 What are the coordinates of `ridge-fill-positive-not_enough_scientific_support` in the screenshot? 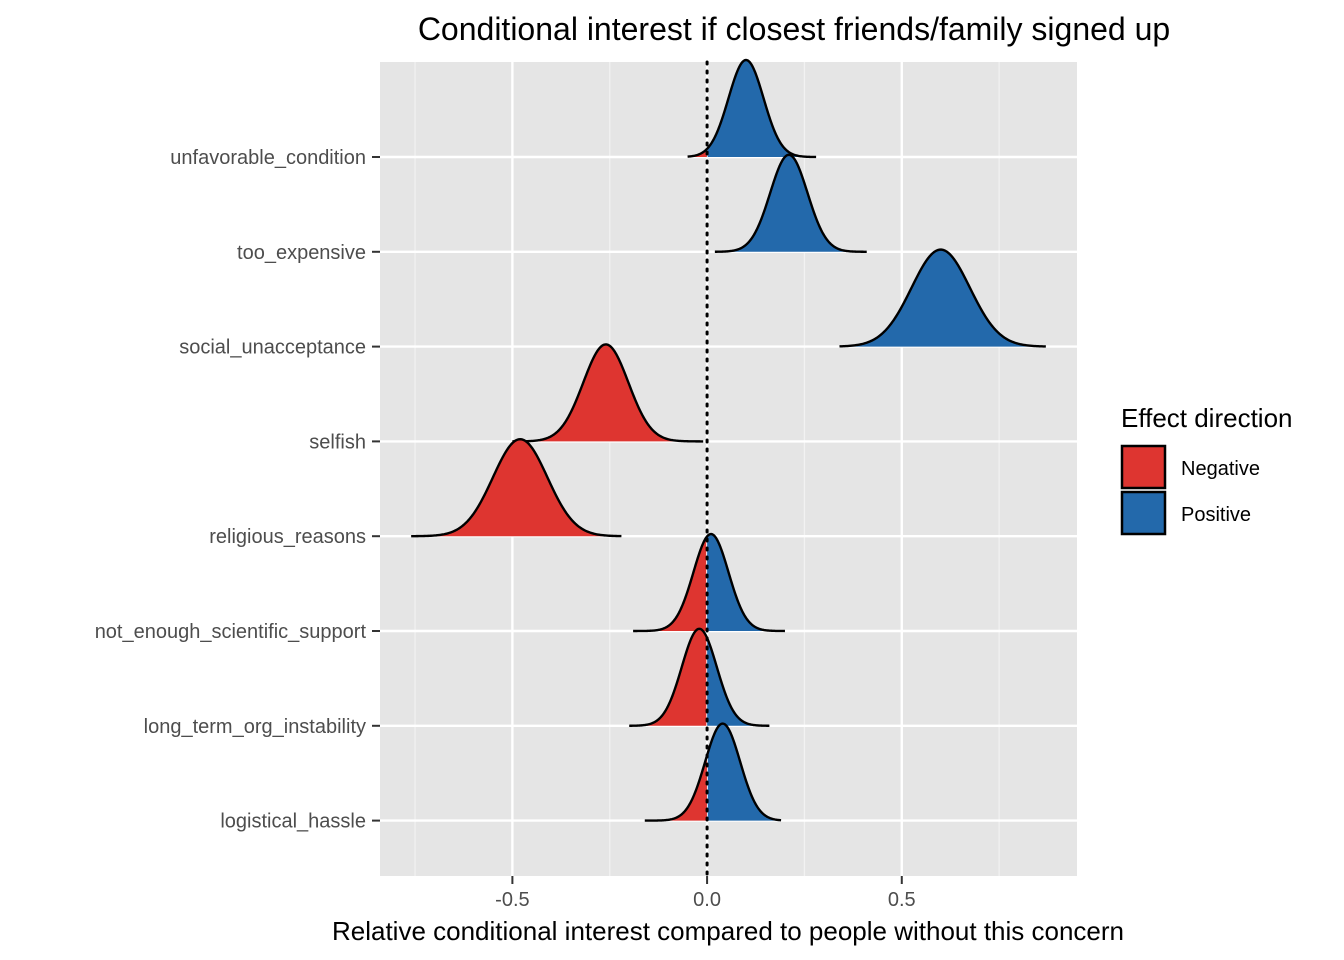 It's located at (746, 582).